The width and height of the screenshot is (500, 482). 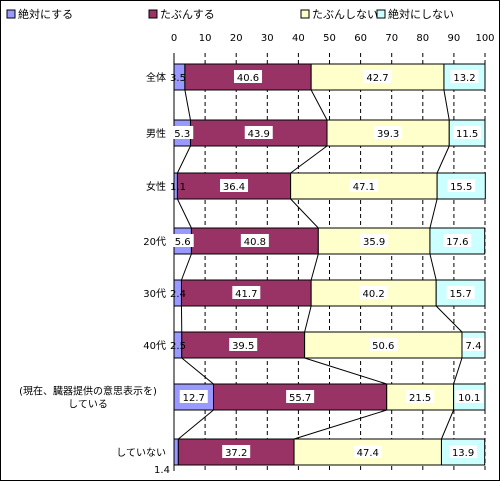 What do you see at coordinates (467, 134) in the screenshot?
I see `data-label: 11.5` at bounding box center [467, 134].